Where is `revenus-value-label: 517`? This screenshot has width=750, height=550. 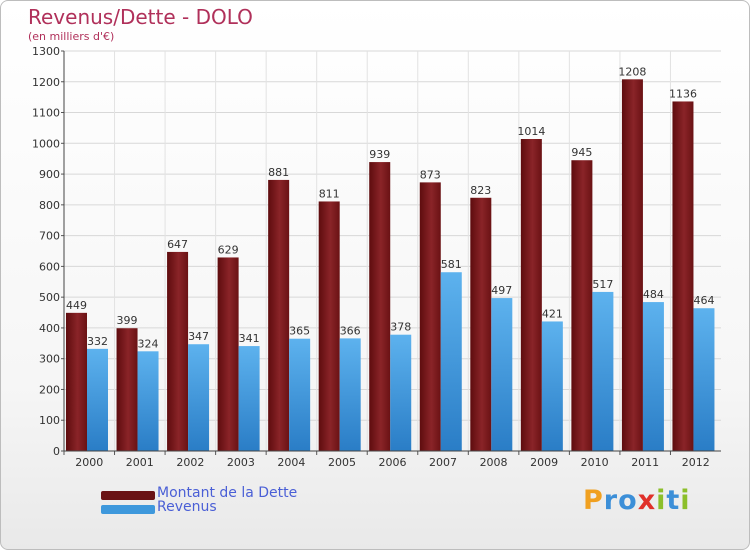 revenus-value-label: 517 is located at coordinates (602, 284).